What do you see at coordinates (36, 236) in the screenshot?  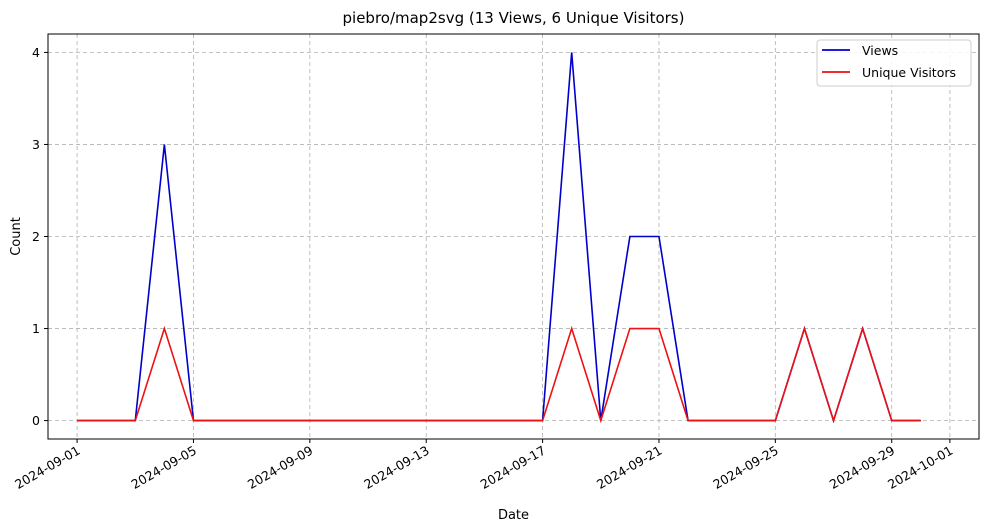 I see `y-tick-label: 2` at bounding box center [36, 236].